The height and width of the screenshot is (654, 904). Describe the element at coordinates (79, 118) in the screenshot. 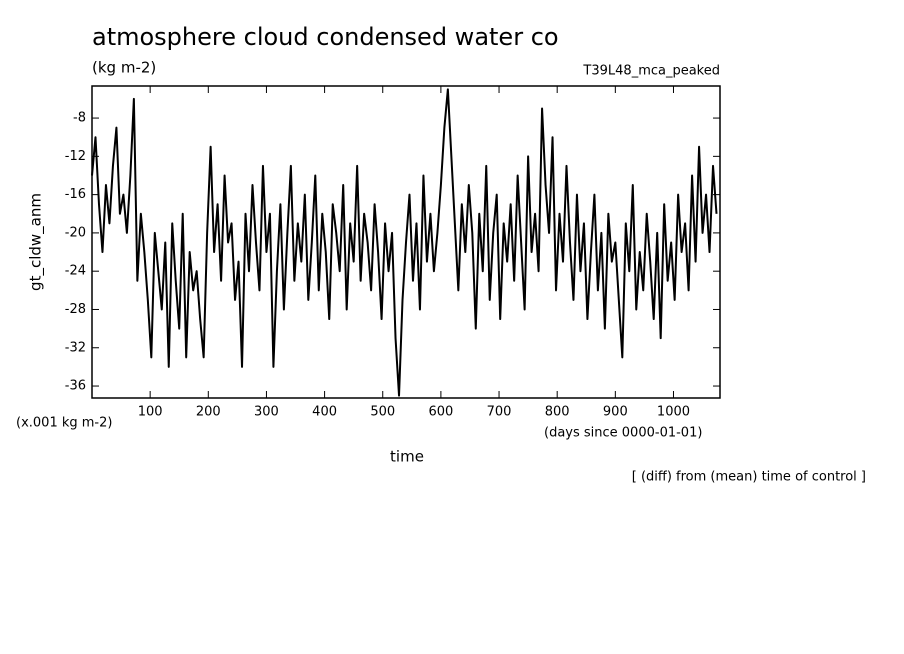

I see `y-tick-label: -8` at that location.